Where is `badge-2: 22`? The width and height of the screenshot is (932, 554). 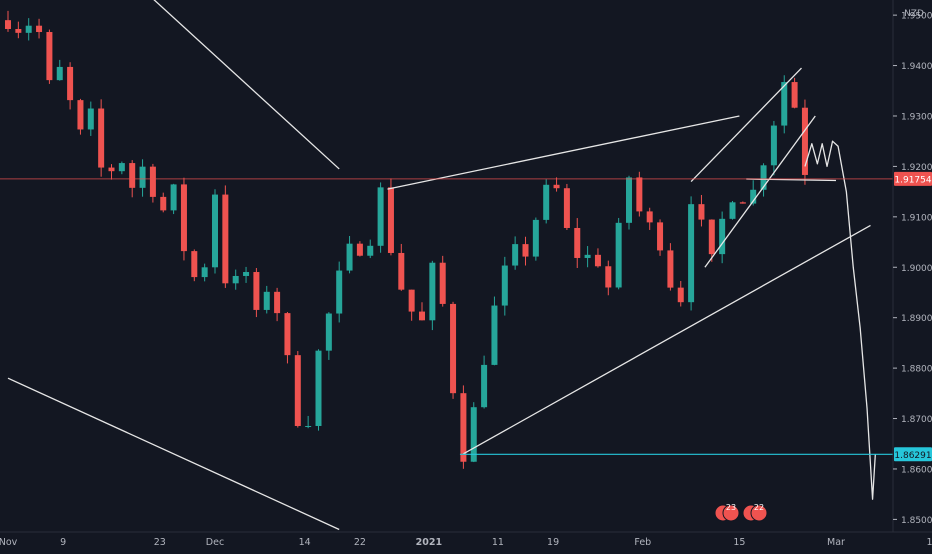 badge-2: 22 is located at coordinates (755, 512).